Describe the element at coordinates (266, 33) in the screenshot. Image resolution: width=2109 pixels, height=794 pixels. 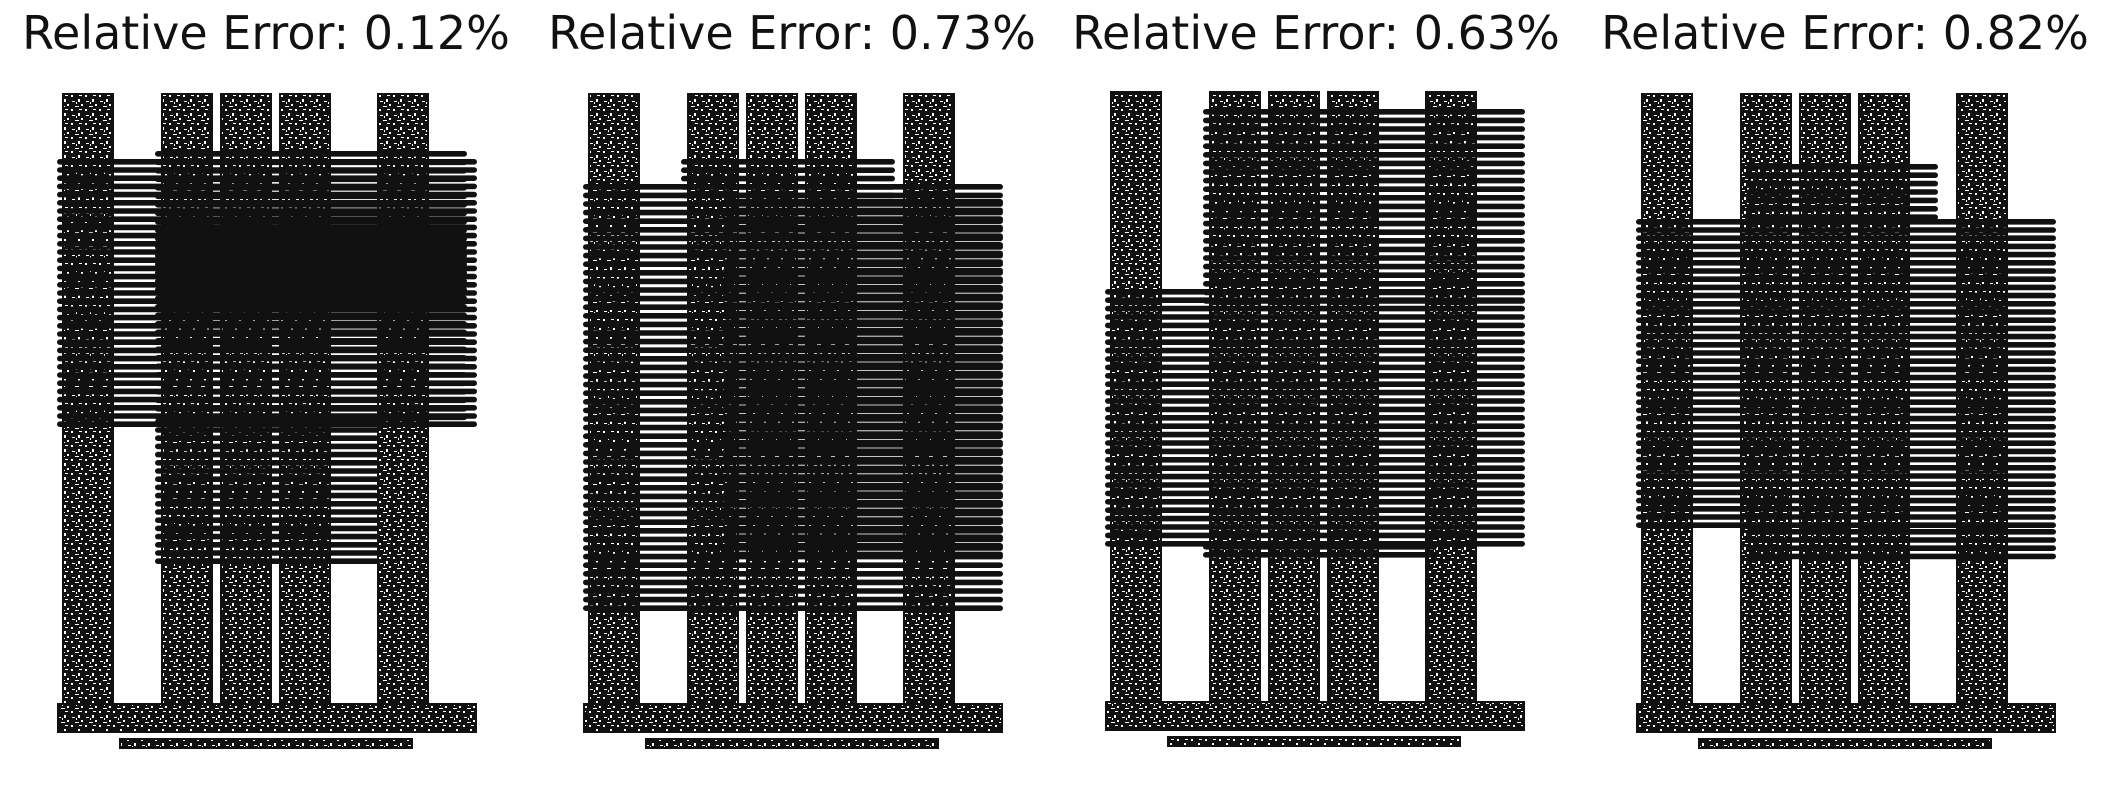
I see `panel-1-title: Relative Error: 0.12%` at that location.